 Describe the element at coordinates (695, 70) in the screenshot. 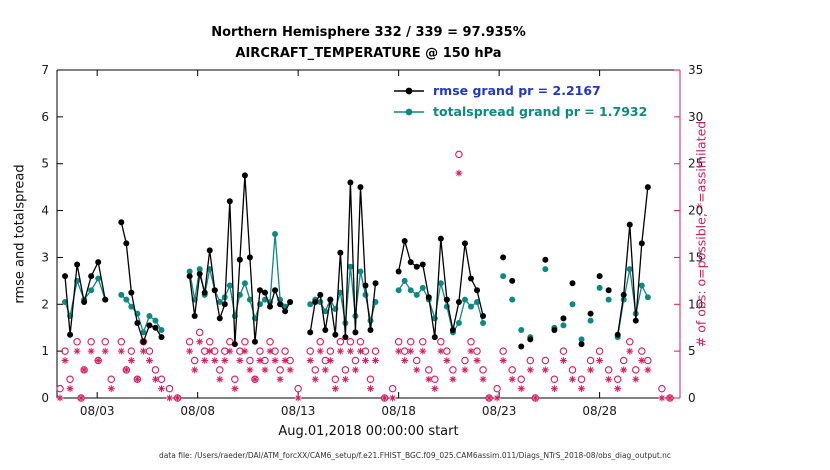

I see `svg-text: 35` at that location.